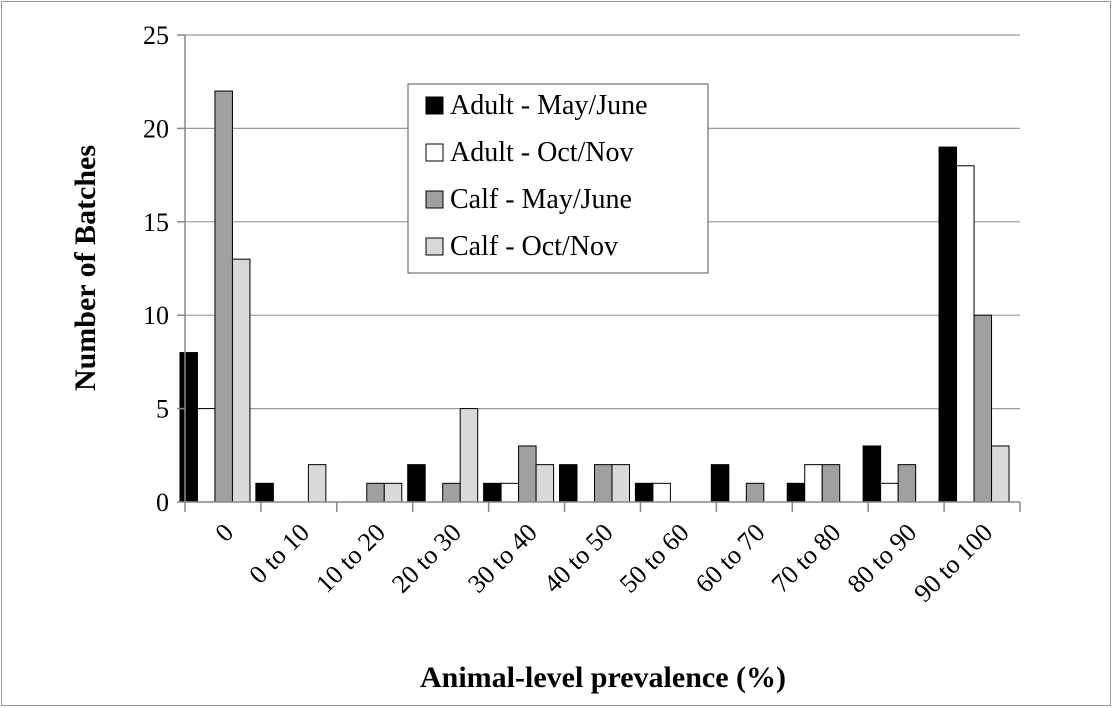 The height and width of the screenshot is (708, 1113). Describe the element at coordinates (164, 269) in the screenshot. I see `y-tick-labels: 0 5 10 15 20 25` at that location.